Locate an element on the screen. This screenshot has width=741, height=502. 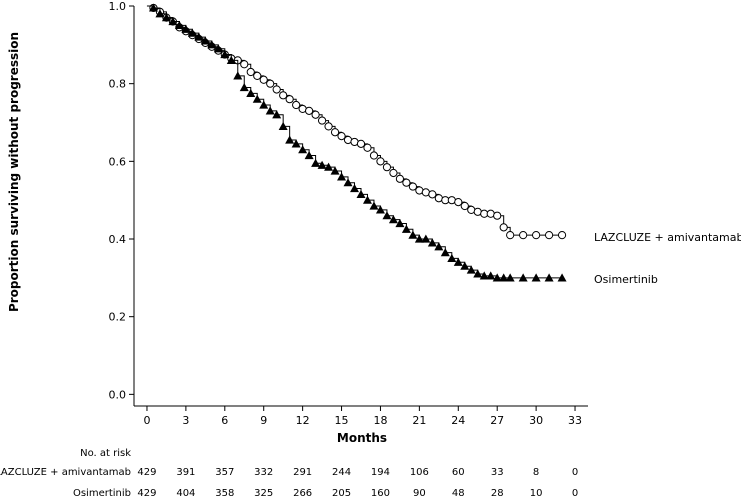
x-tick-label: 33 is located at coordinates (575, 420).